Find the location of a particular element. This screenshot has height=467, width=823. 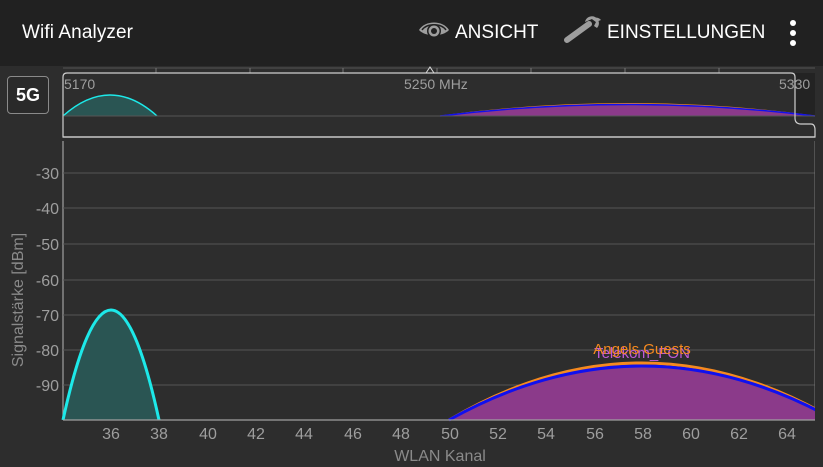

settings-button: EINSTELLUNGEN is located at coordinates (664, 33).